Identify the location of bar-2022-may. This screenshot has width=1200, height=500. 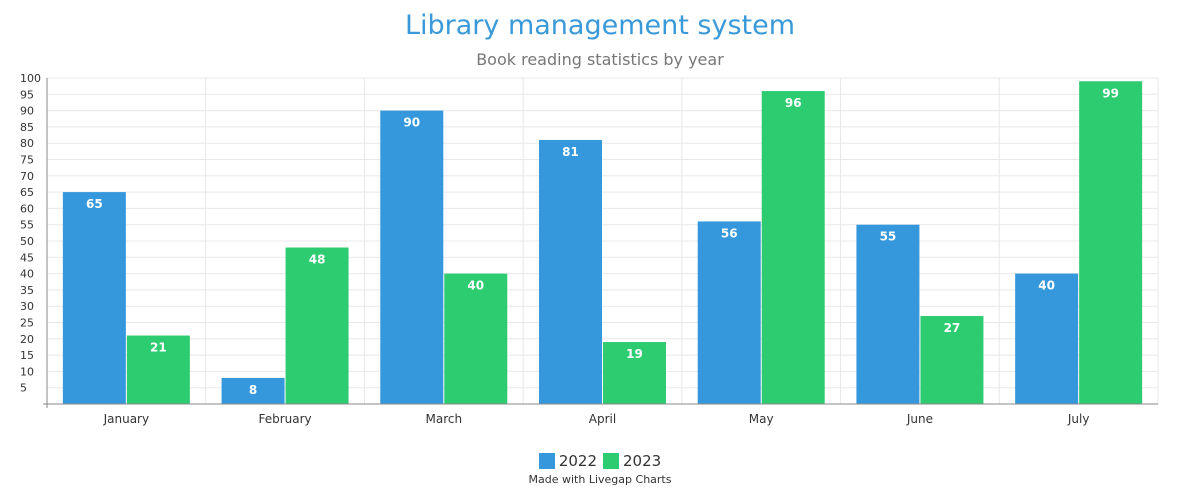
(729, 312).